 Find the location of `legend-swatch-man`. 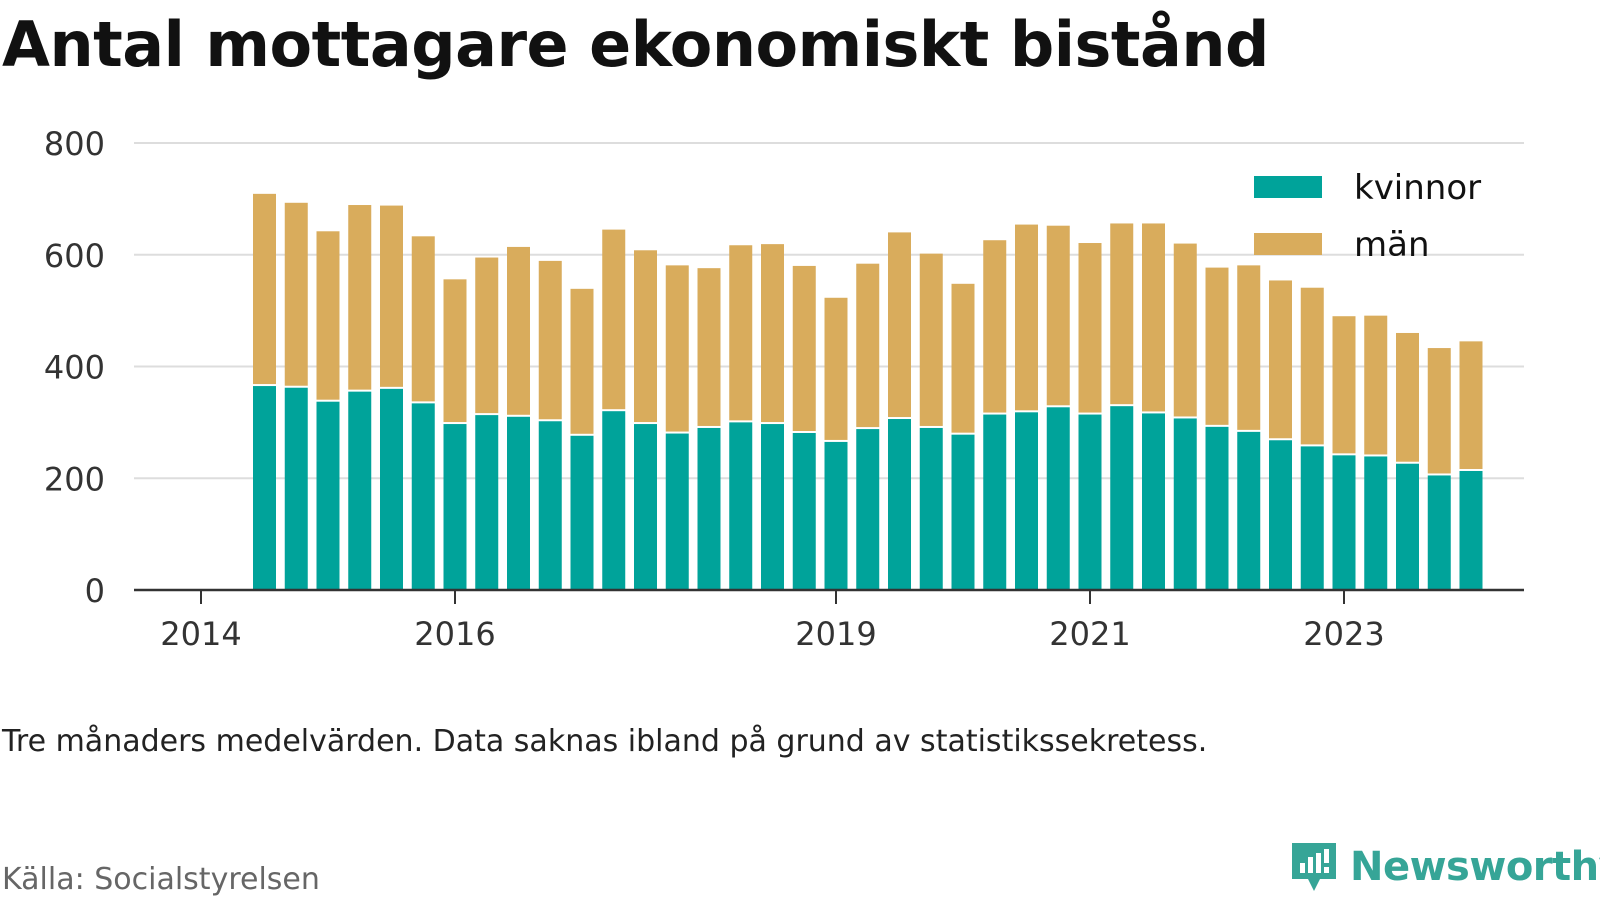

legend-swatch-man is located at coordinates (1288, 244).